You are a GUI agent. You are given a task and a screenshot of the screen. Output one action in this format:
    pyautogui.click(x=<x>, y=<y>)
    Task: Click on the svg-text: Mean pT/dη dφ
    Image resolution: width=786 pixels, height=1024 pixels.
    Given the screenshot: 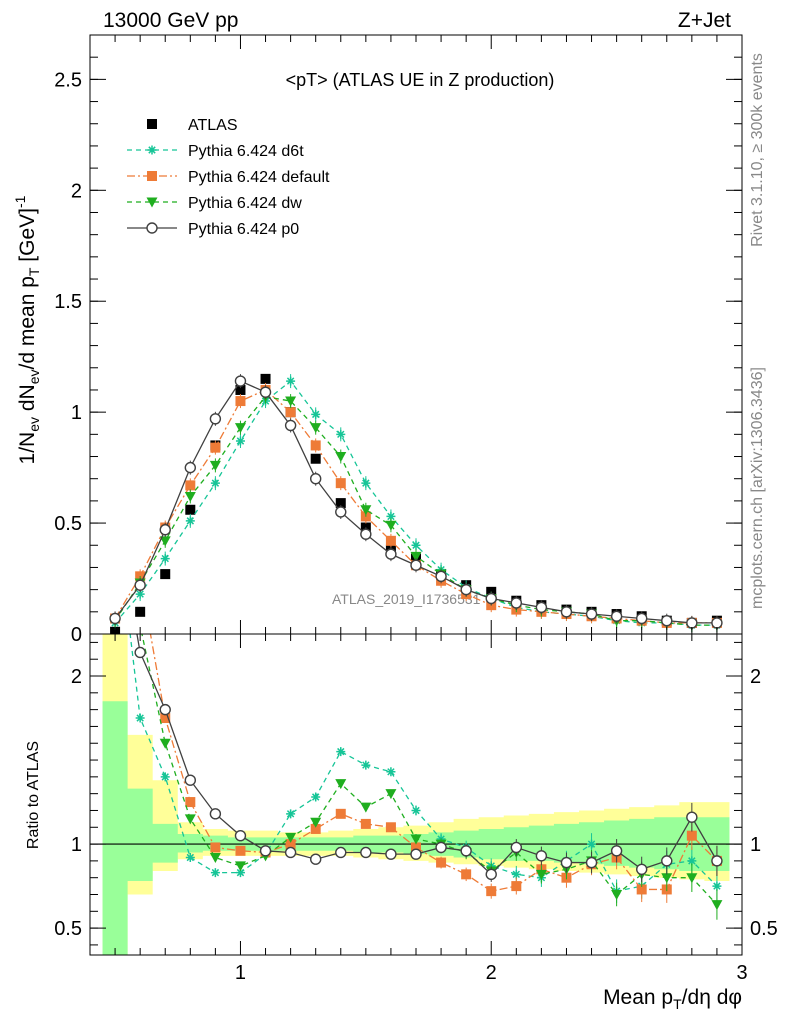 What is the action you would take?
    pyautogui.click(x=672, y=999)
    